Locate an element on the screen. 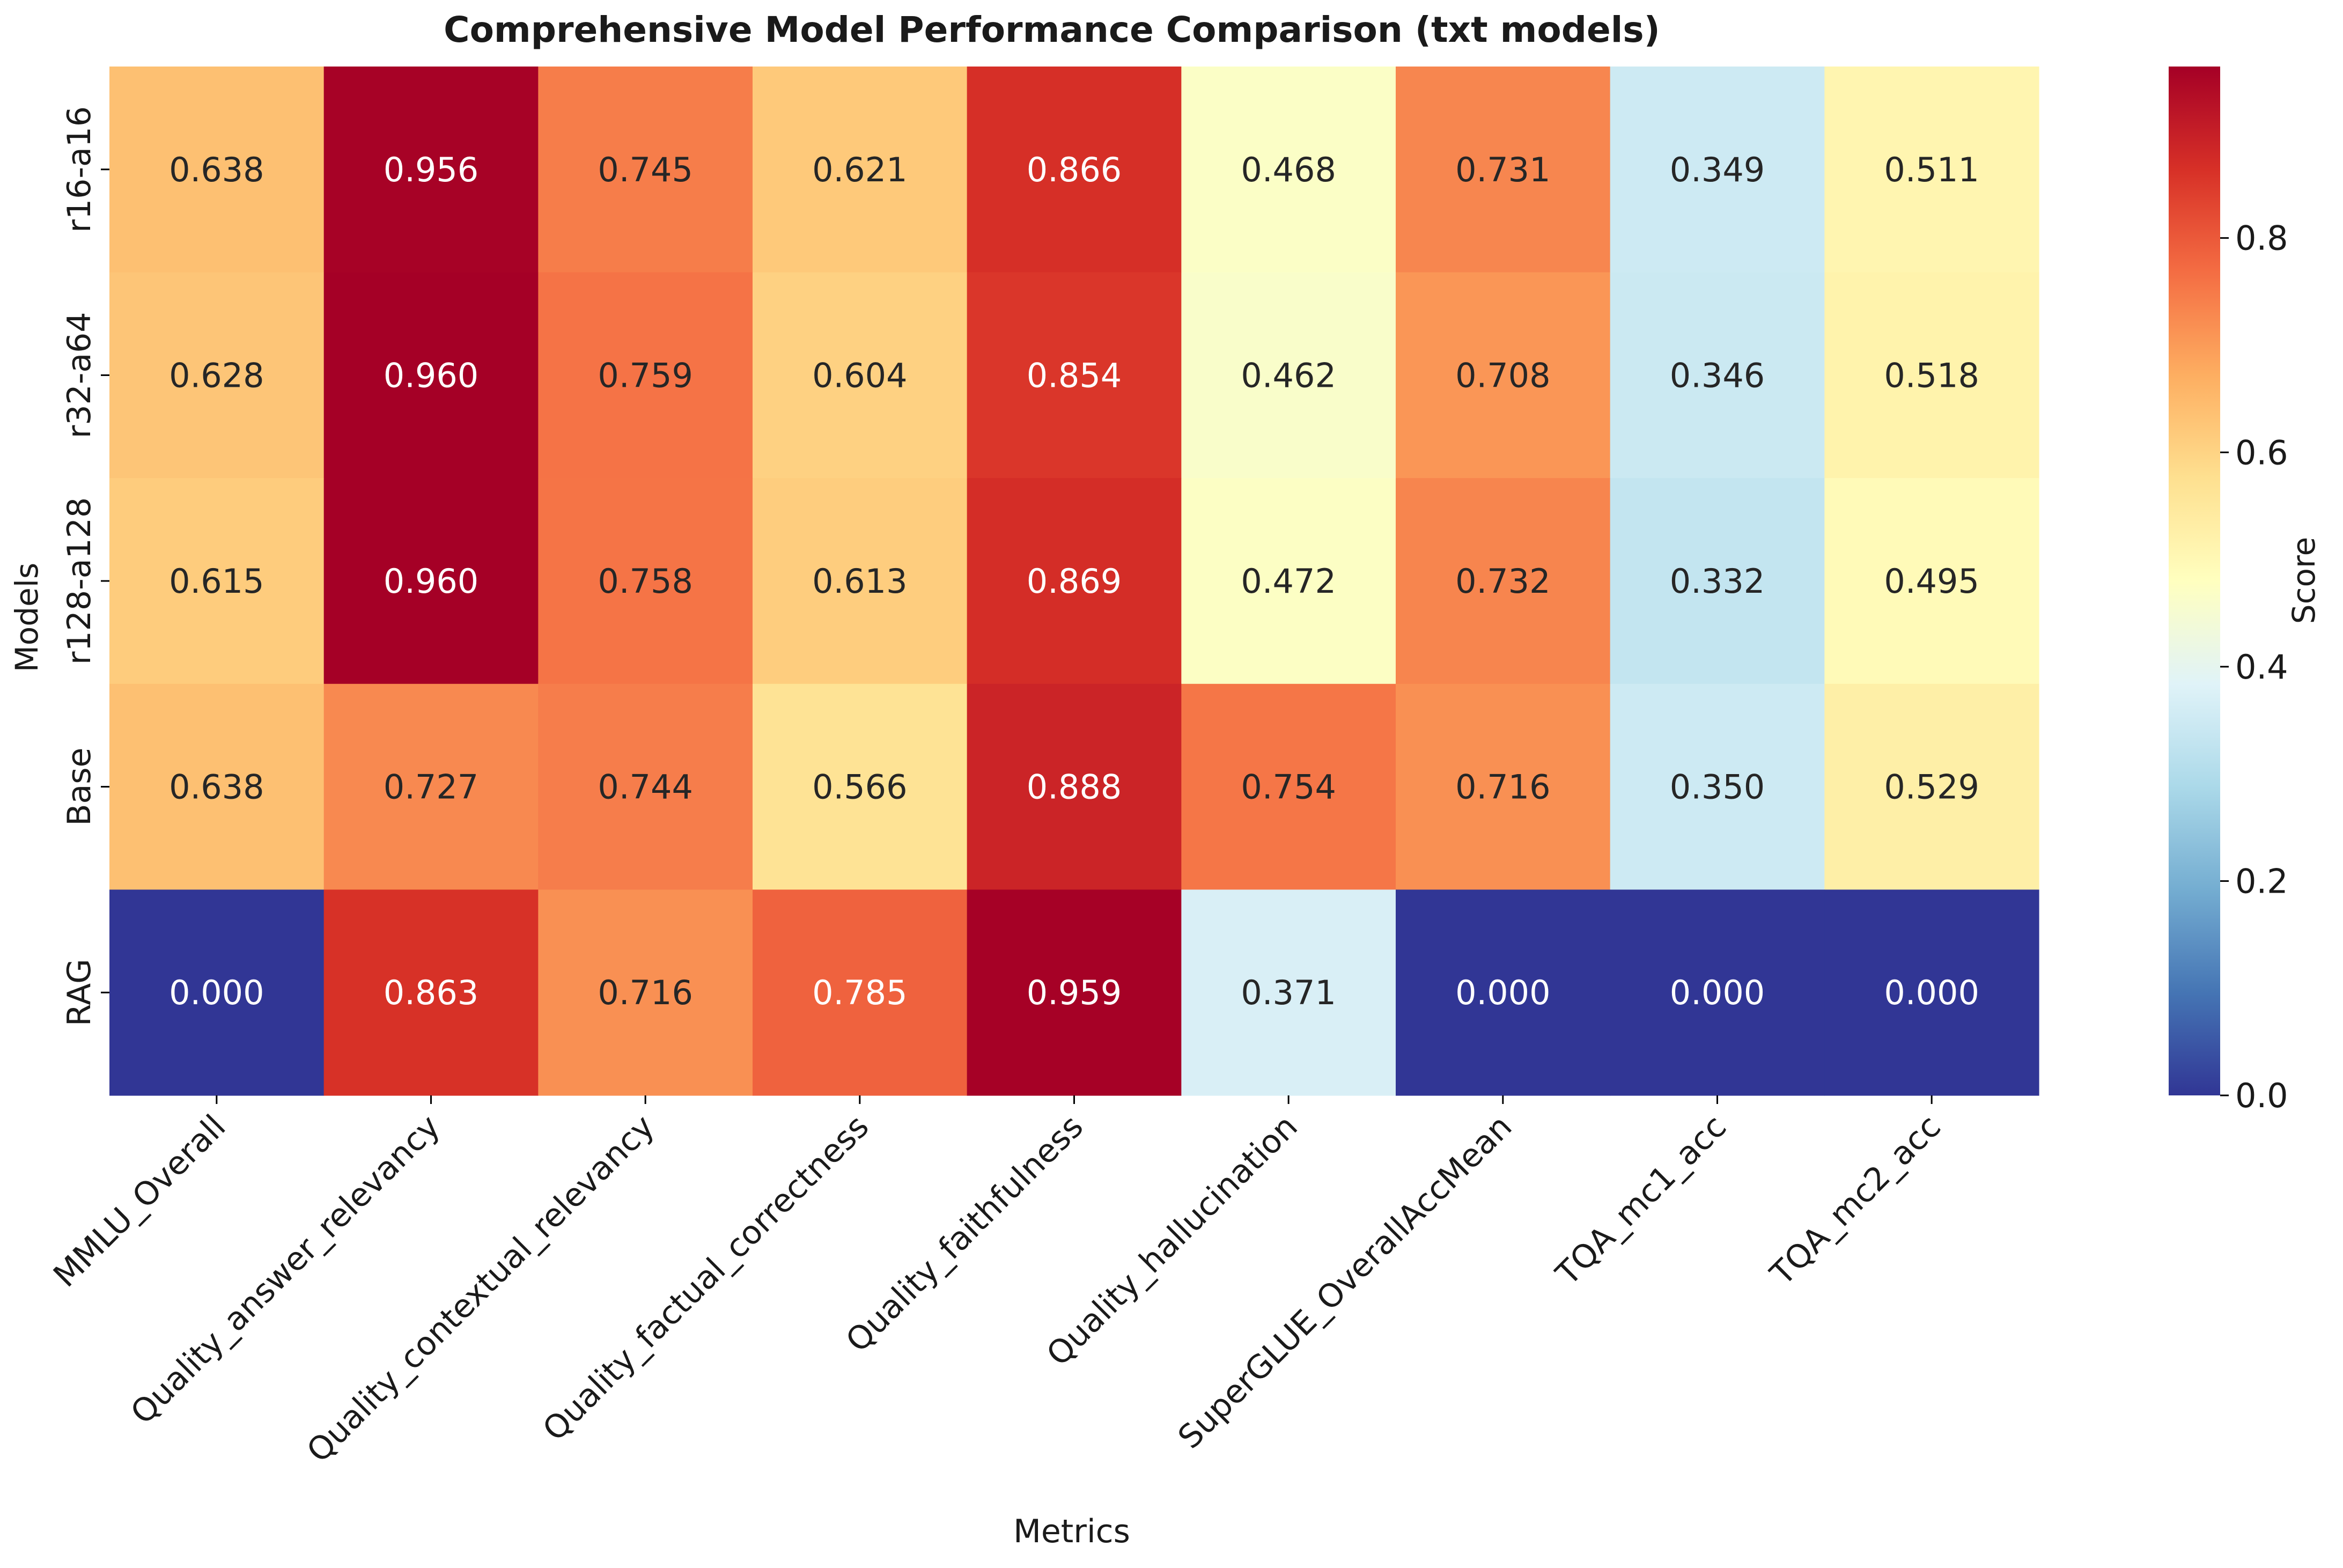 This screenshot has height=1568, width=2343. cell-value-label: 0.866 is located at coordinates (1074, 169).